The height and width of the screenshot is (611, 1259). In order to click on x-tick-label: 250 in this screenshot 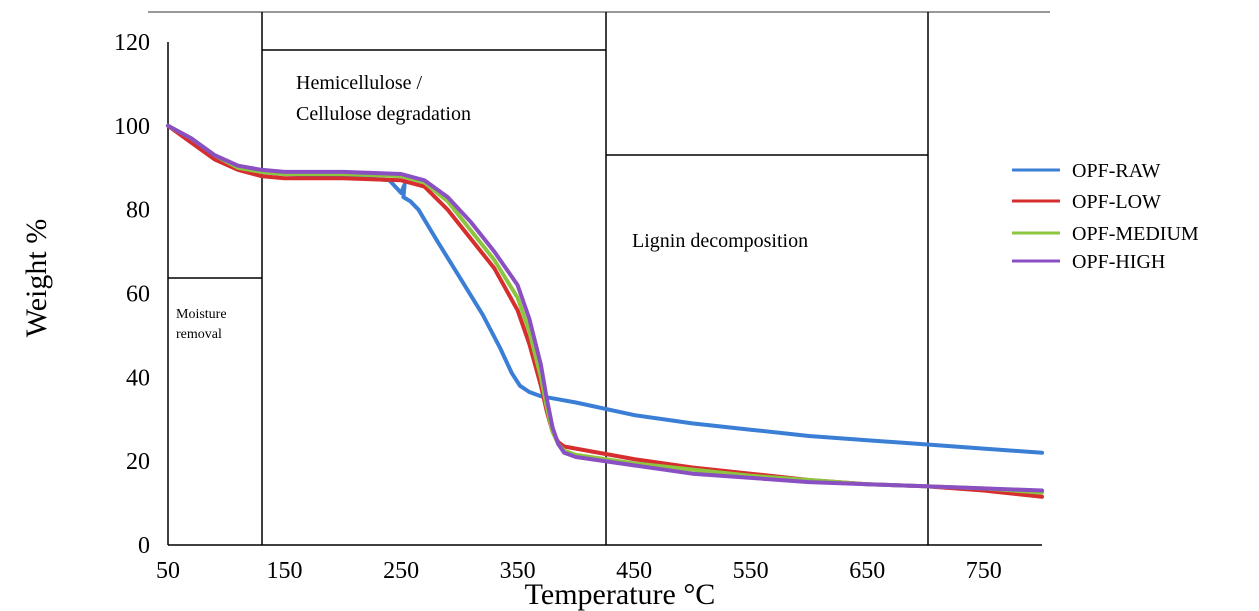, I will do `click(401, 571)`.